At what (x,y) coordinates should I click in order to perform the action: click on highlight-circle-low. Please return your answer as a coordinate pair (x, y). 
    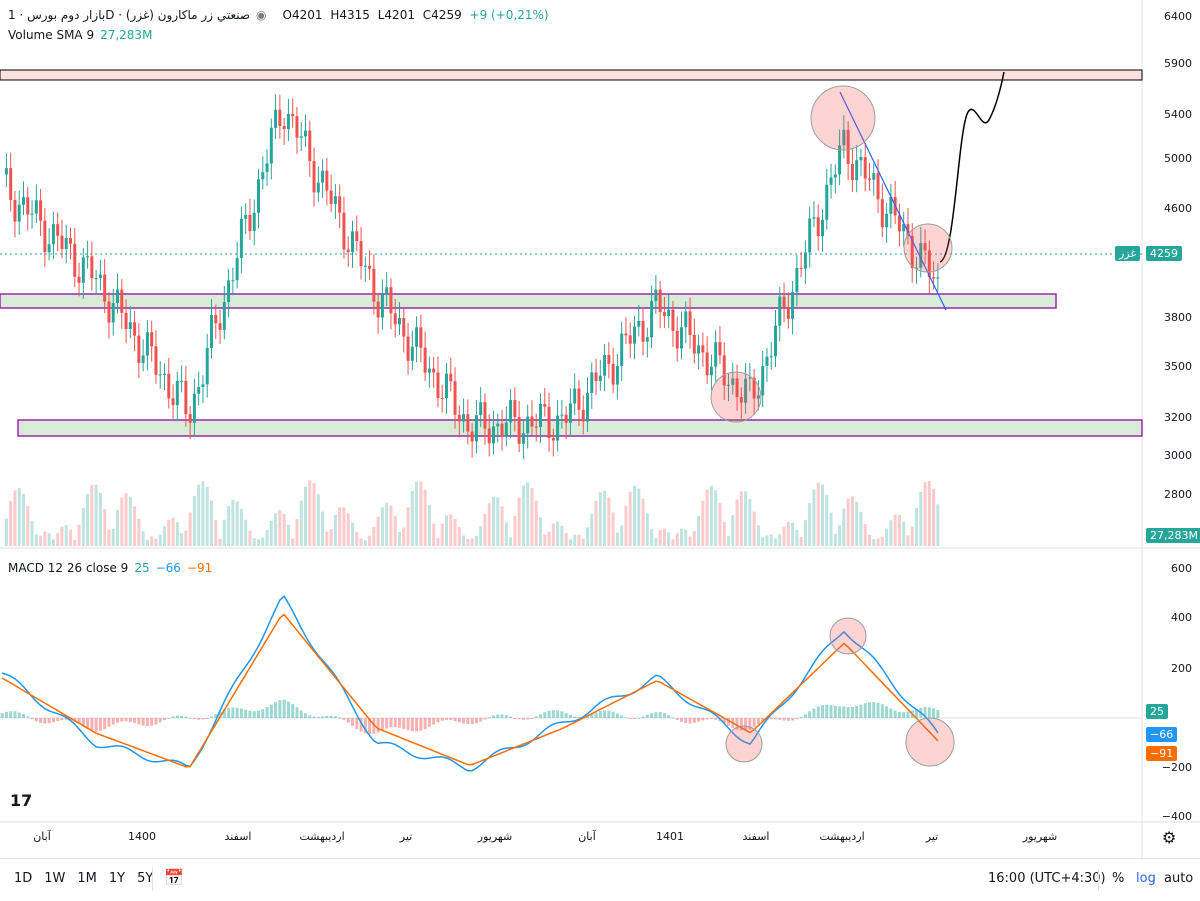
    Looking at the image, I should click on (736, 397).